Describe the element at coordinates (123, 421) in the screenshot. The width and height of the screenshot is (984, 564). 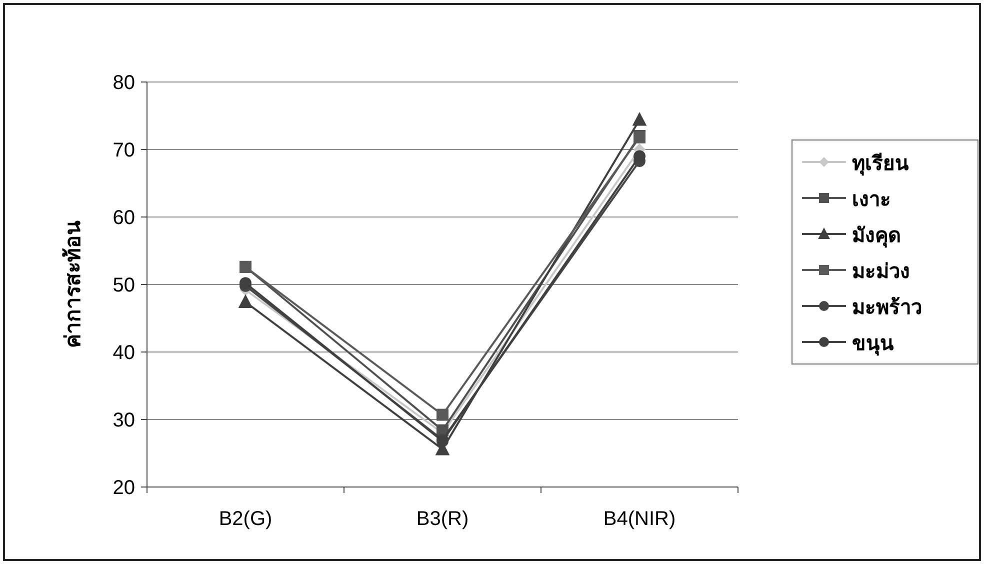
I see `y-tick-label: 30` at that location.